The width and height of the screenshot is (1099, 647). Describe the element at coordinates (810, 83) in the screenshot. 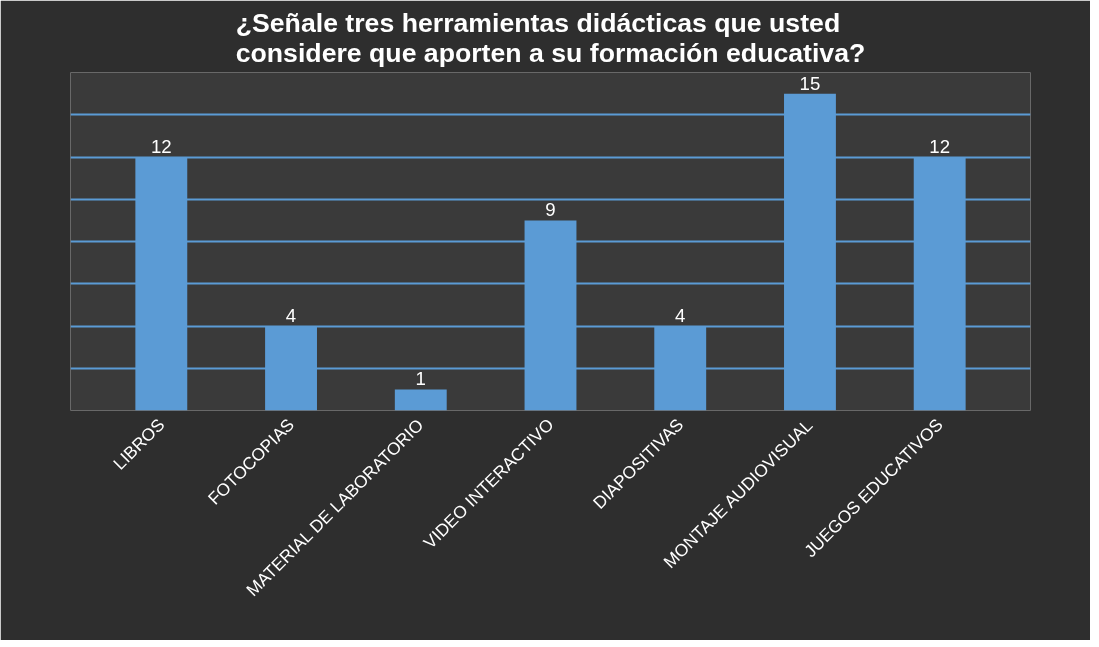

I see `data-label: 15` at that location.